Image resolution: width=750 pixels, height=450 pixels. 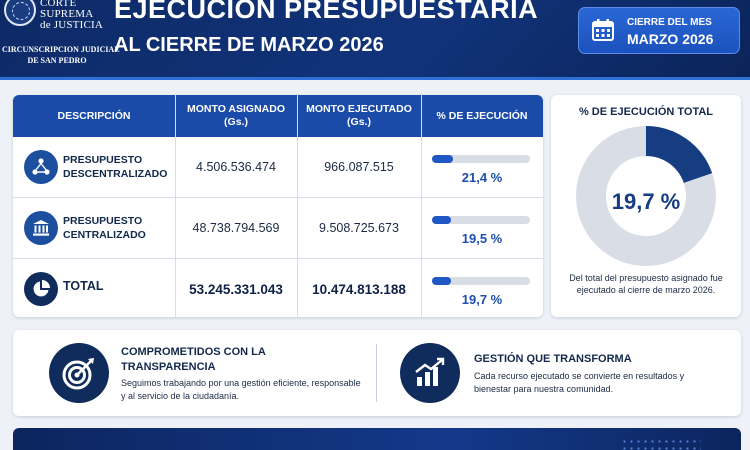 What do you see at coordinates (359, 289) in the screenshot?
I see `cell-ejecutado: 10.474.813.188` at bounding box center [359, 289].